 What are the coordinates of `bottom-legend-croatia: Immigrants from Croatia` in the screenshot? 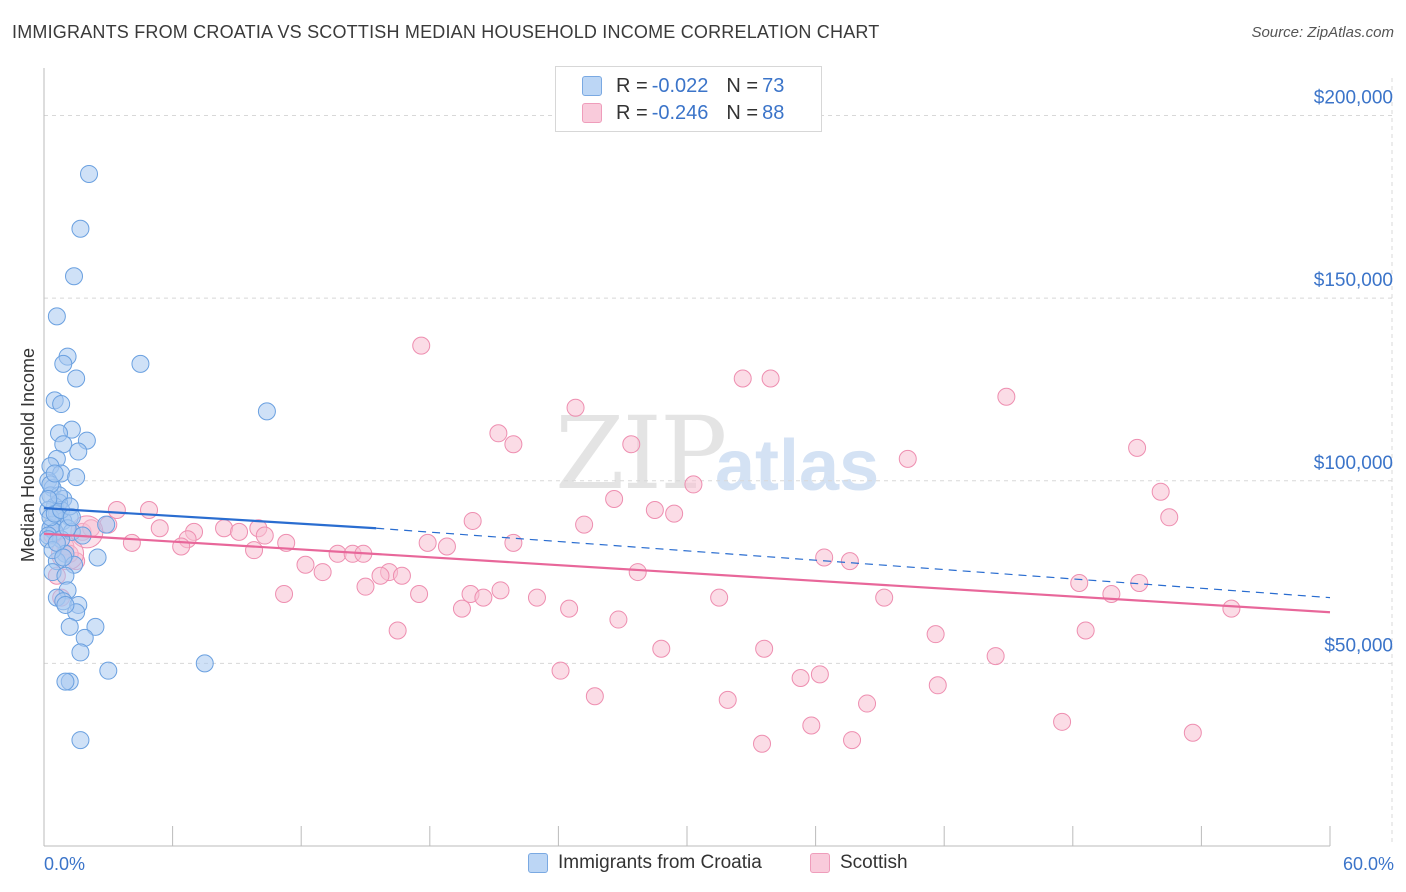 It's located at (645, 863).